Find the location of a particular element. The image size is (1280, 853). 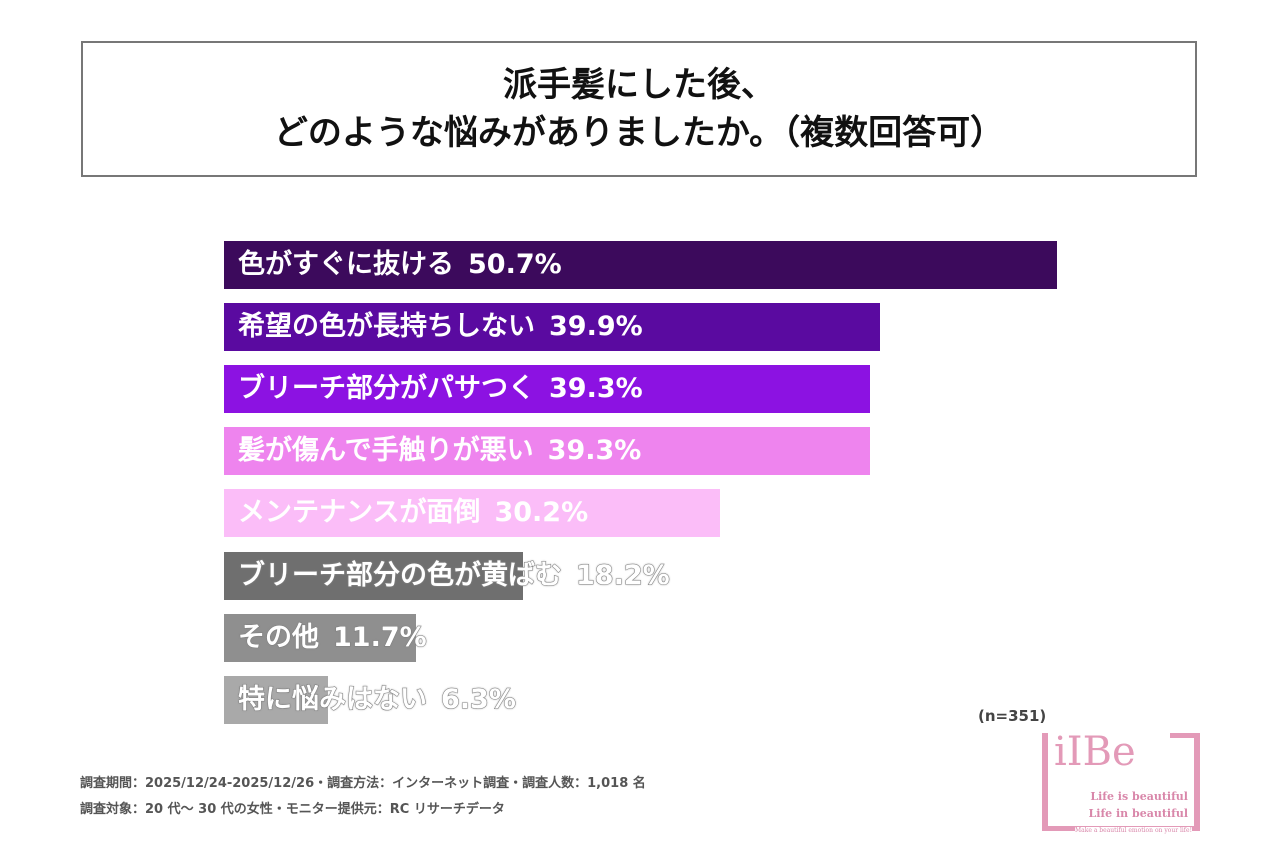

value-label: 39.9% is located at coordinates (596, 327).